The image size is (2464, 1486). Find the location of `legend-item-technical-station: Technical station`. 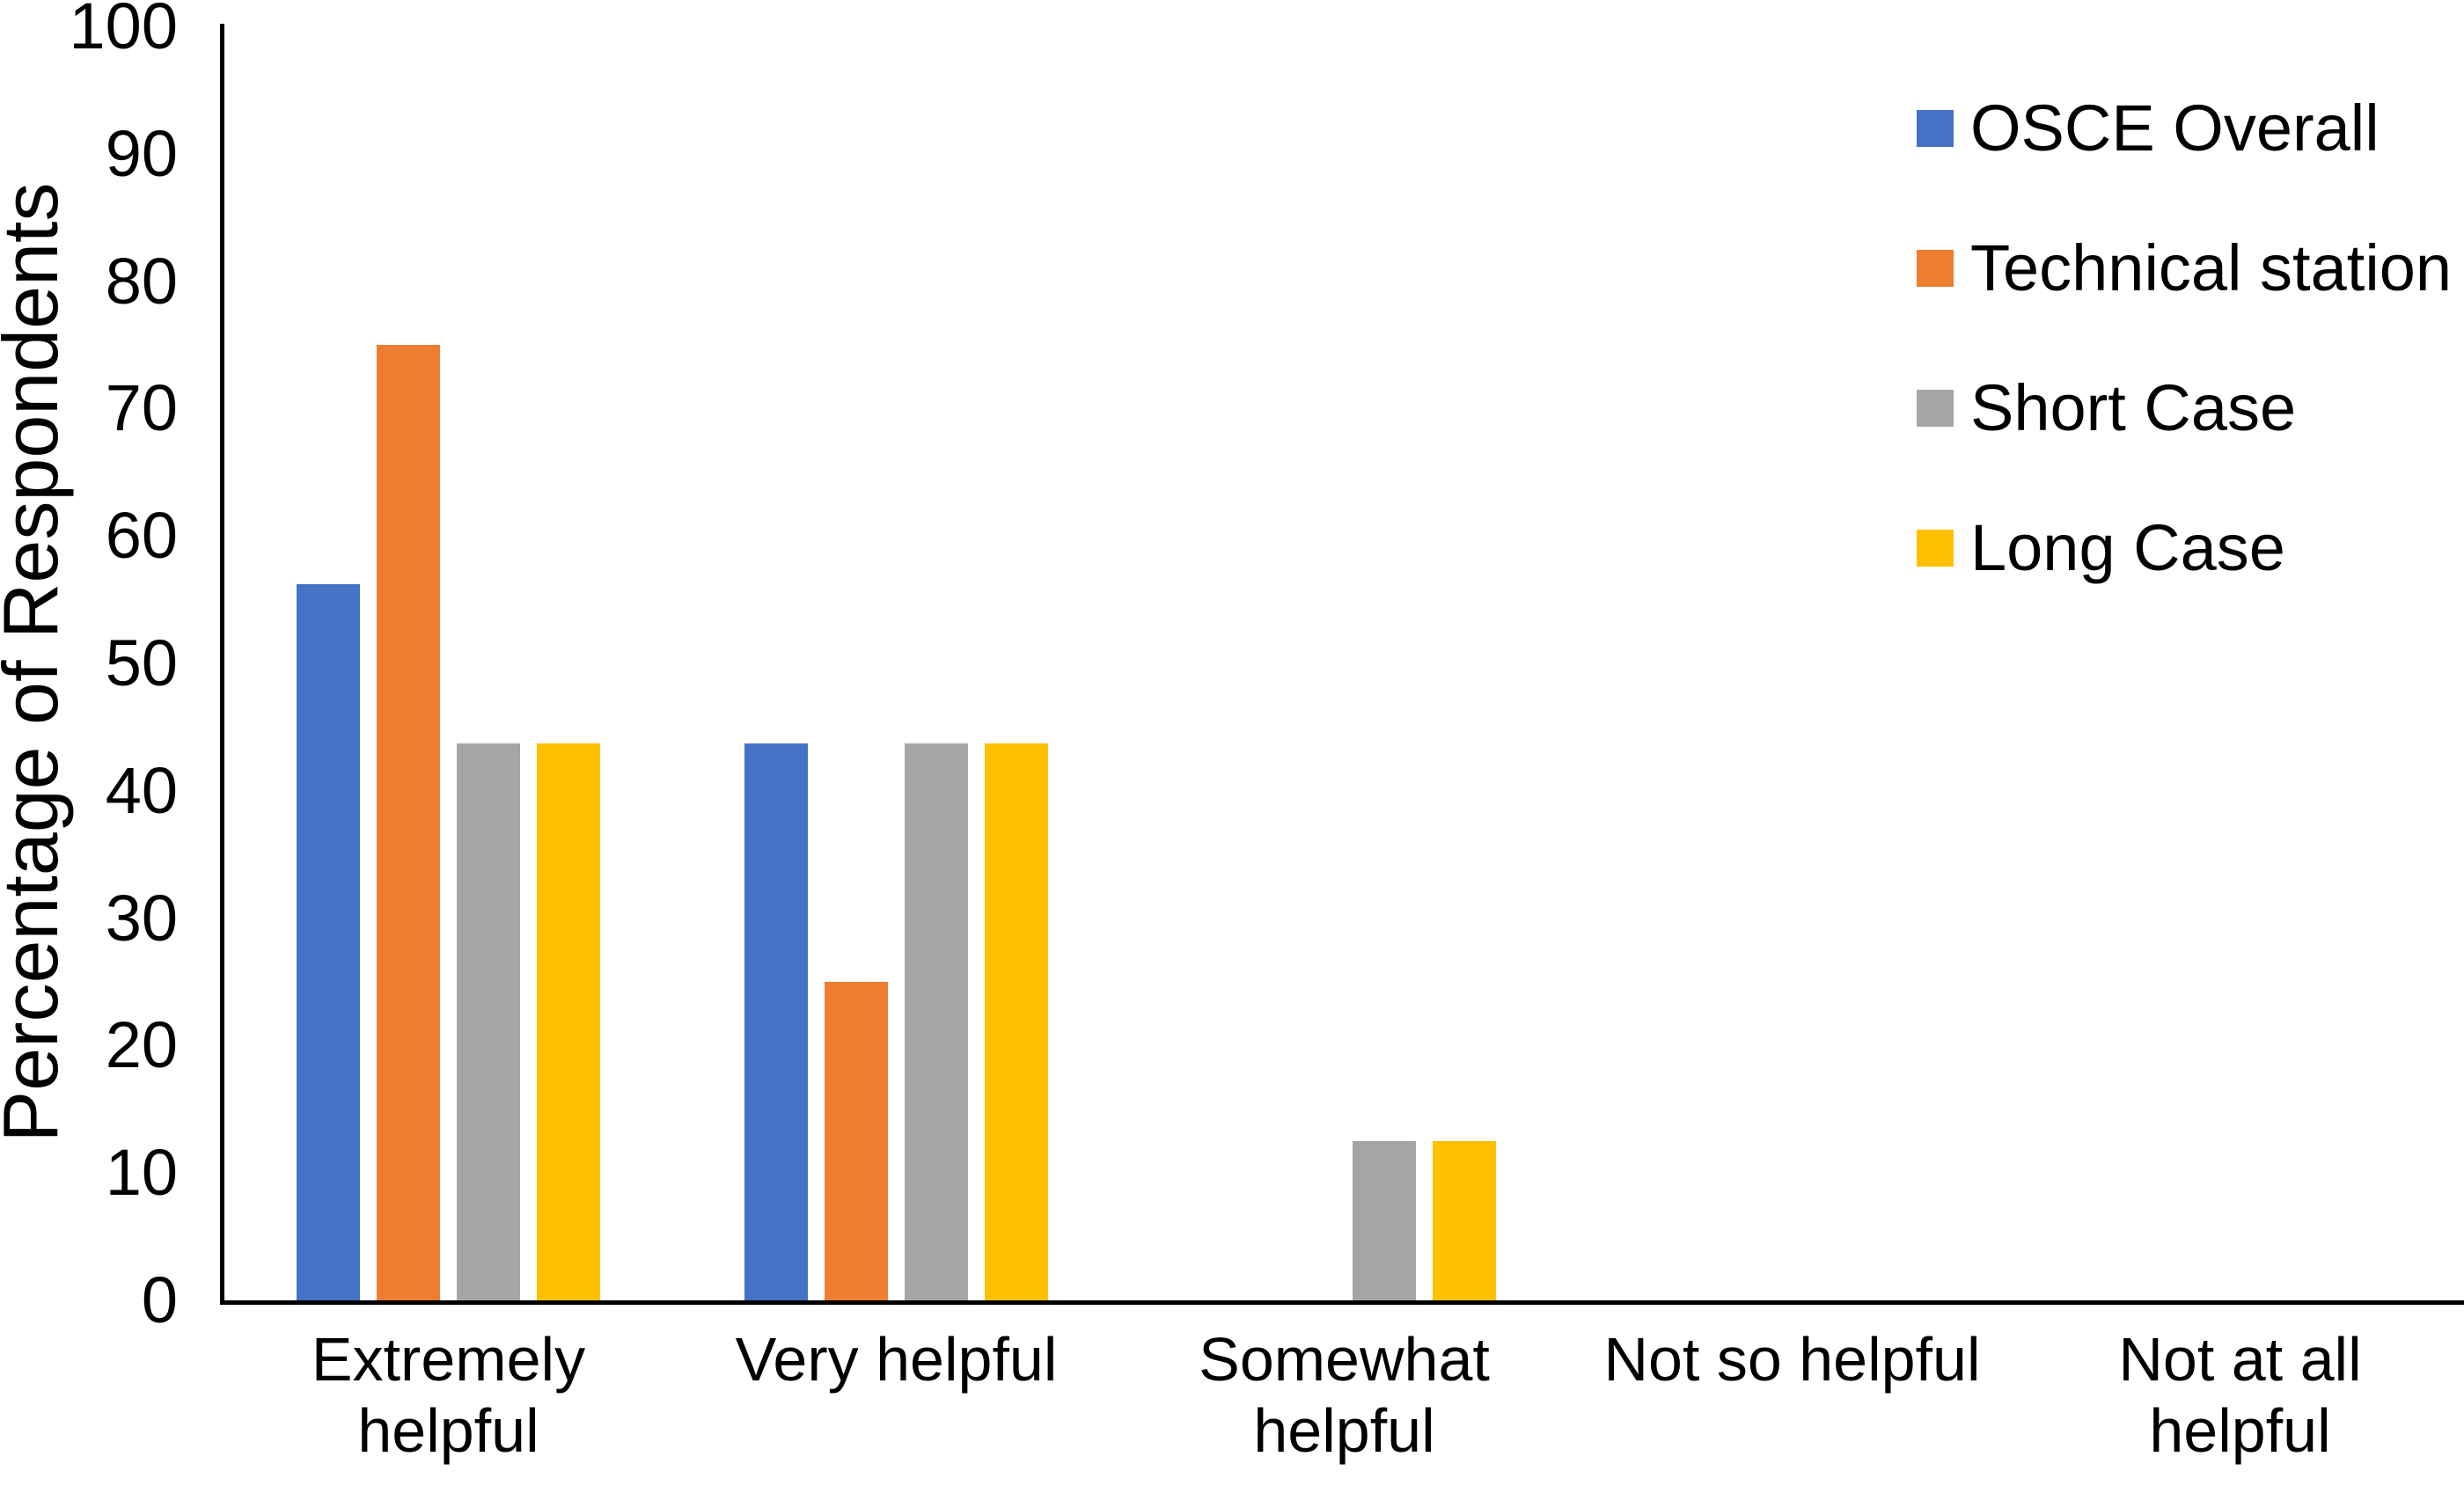

legend-item-technical-station: Technical station is located at coordinates (2185, 267).